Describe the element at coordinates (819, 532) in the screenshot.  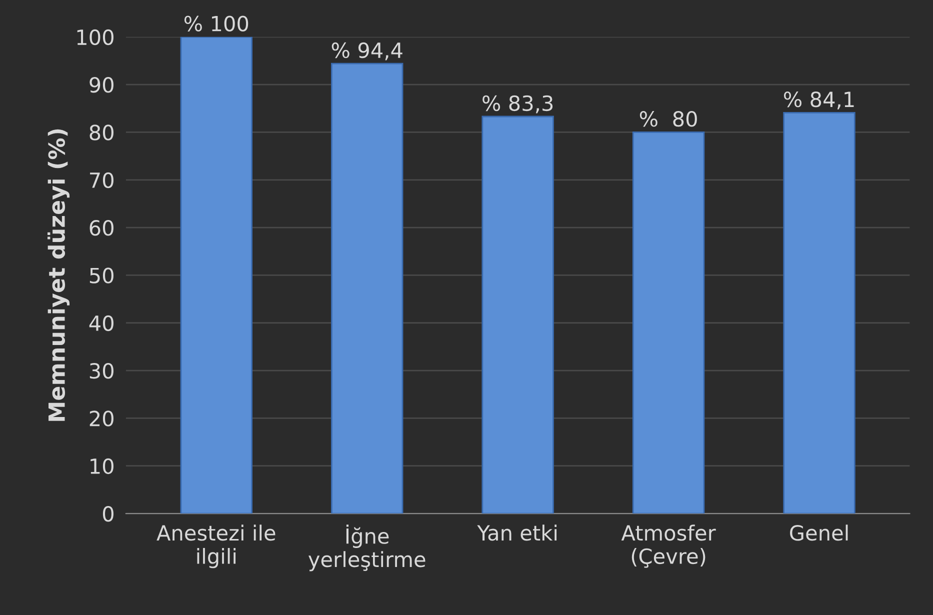
I see `x-tick-label: Genel` at that location.